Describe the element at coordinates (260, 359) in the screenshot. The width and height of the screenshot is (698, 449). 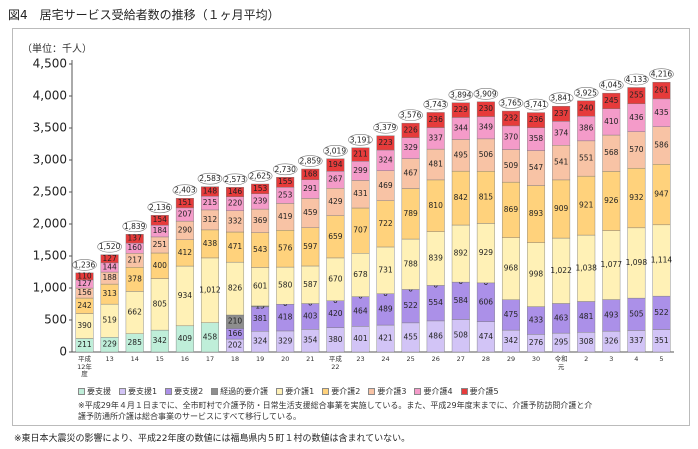
I see `x-tick-label: 19` at that location.